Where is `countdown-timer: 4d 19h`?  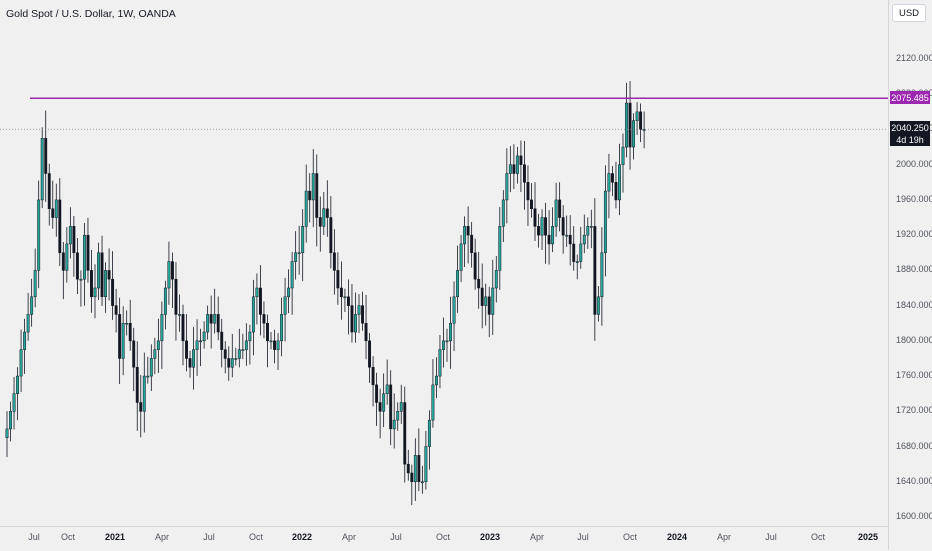
countdown-timer: 4d 19h is located at coordinates (910, 139).